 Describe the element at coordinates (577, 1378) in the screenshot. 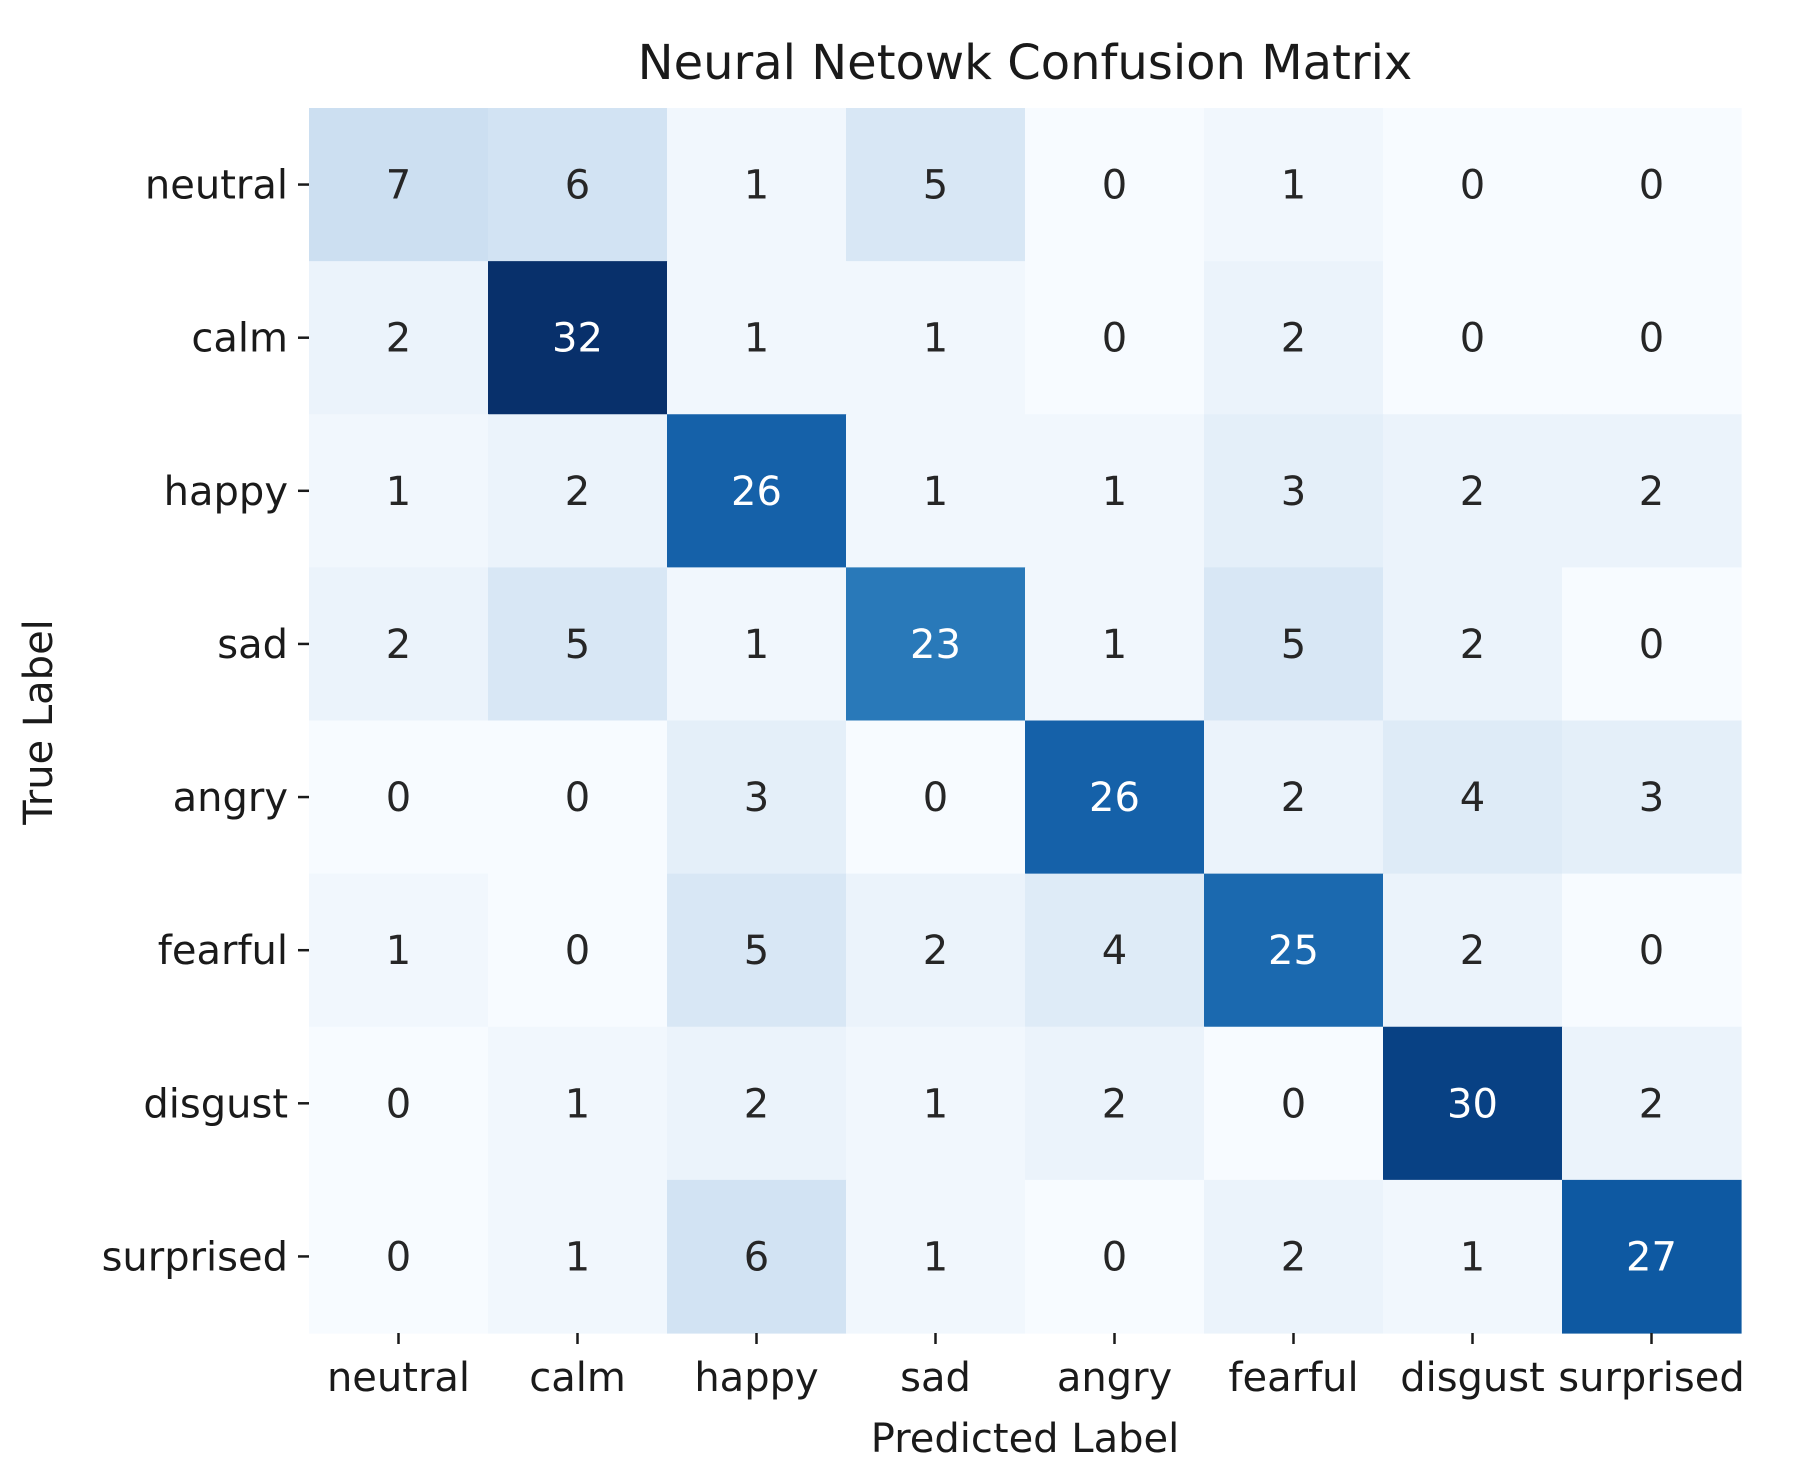

I see `x-tick-label: calm` at that location.